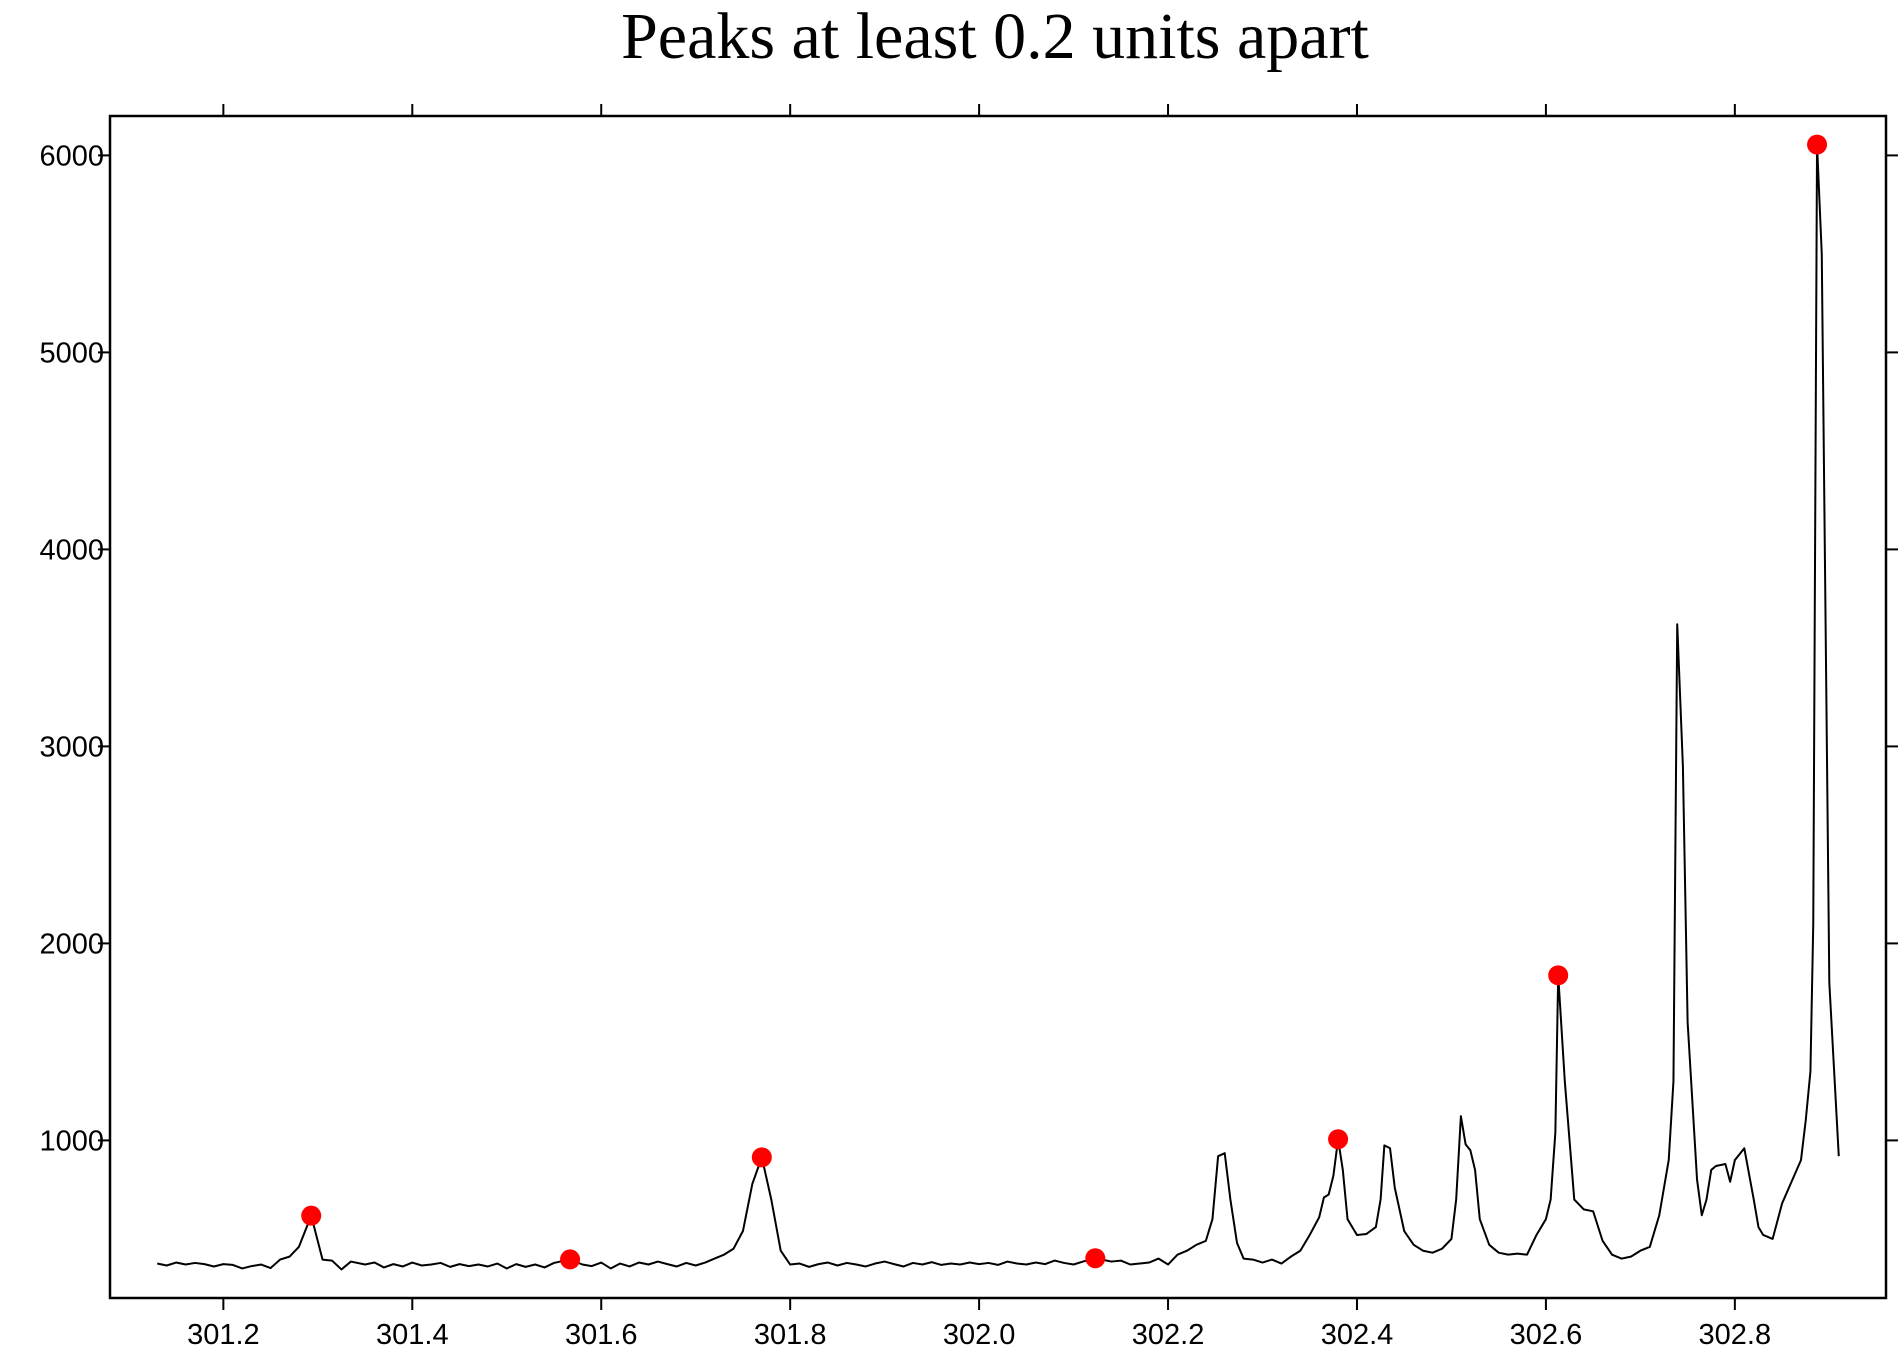 Image resolution: width=1902 pixels, height=1355 pixels. What do you see at coordinates (71, 944) in the screenshot?
I see `y-tick-label: 2000` at bounding box center [71, 944].